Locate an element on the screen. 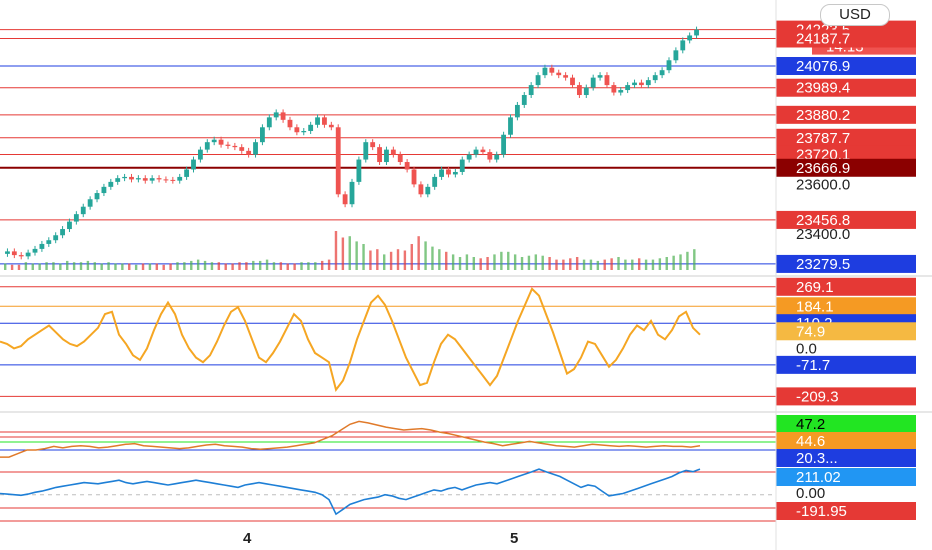 The width and height of the screenshot is (932, 550). momentum-line is located at coordinates (350, 492).